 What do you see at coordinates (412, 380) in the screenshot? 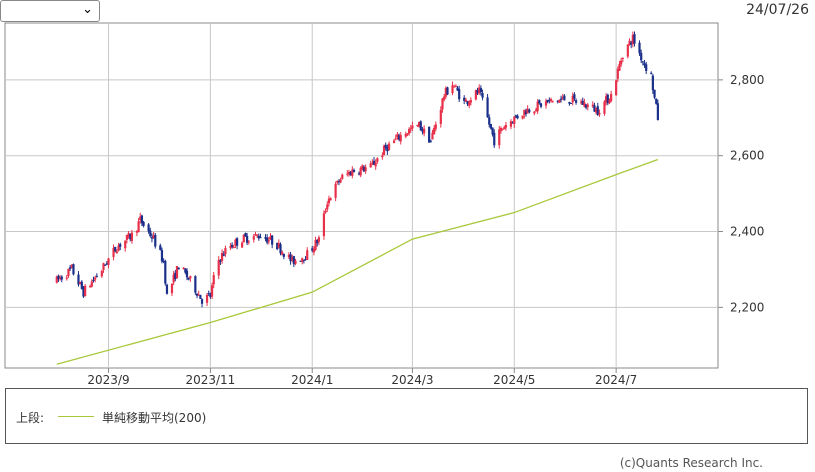
I see `x-tick-label: 2024/3` at bounding box center [412, 380].